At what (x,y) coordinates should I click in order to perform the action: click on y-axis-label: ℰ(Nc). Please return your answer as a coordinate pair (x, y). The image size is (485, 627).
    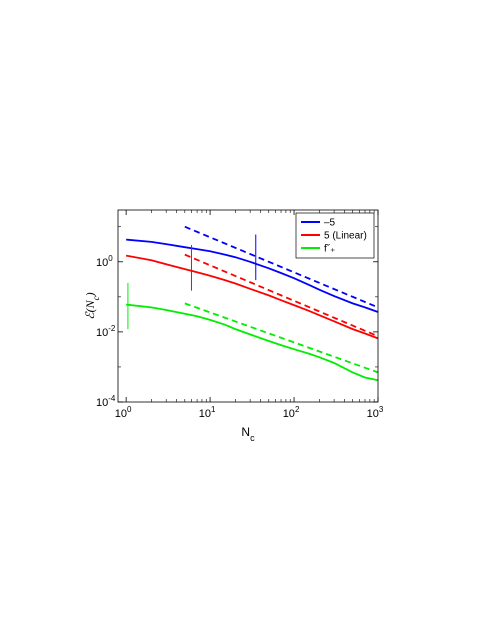
    Looking at the image, I should click on (92, 305).